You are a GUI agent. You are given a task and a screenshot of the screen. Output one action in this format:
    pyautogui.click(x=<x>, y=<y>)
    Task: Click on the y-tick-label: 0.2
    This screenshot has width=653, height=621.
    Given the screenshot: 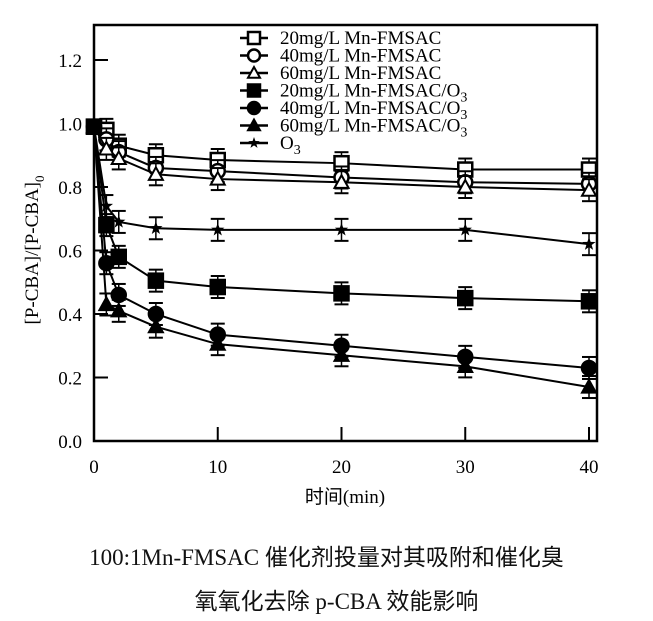 What is the action you would take?
    pyautogui.click(x=70, y=379)
    